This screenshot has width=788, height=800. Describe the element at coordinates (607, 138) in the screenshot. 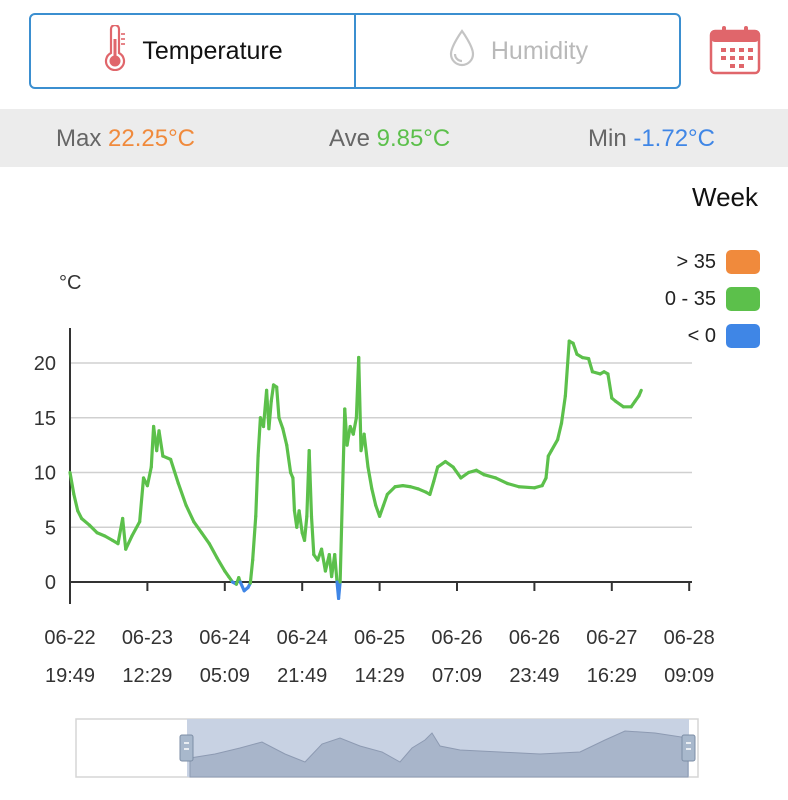

I see `min-label: Min` at that location.